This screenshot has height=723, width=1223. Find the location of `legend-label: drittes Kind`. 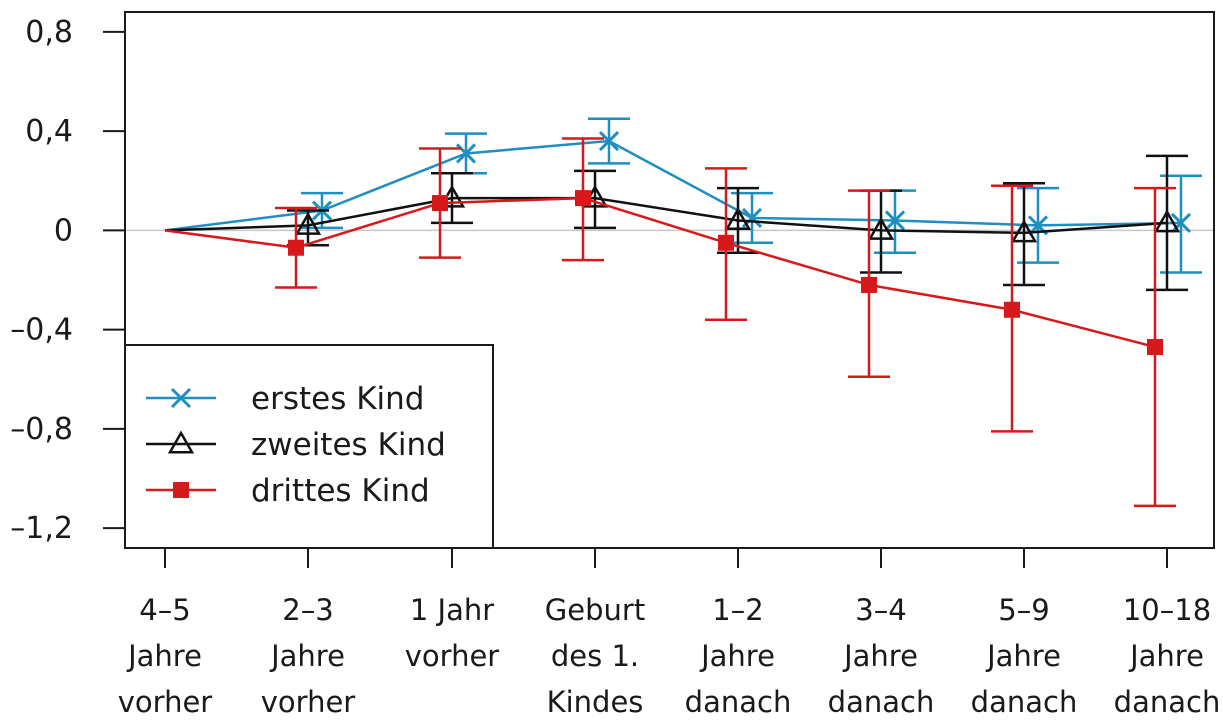

legend-label: drittes Kind is located at coordinates (340, 491).